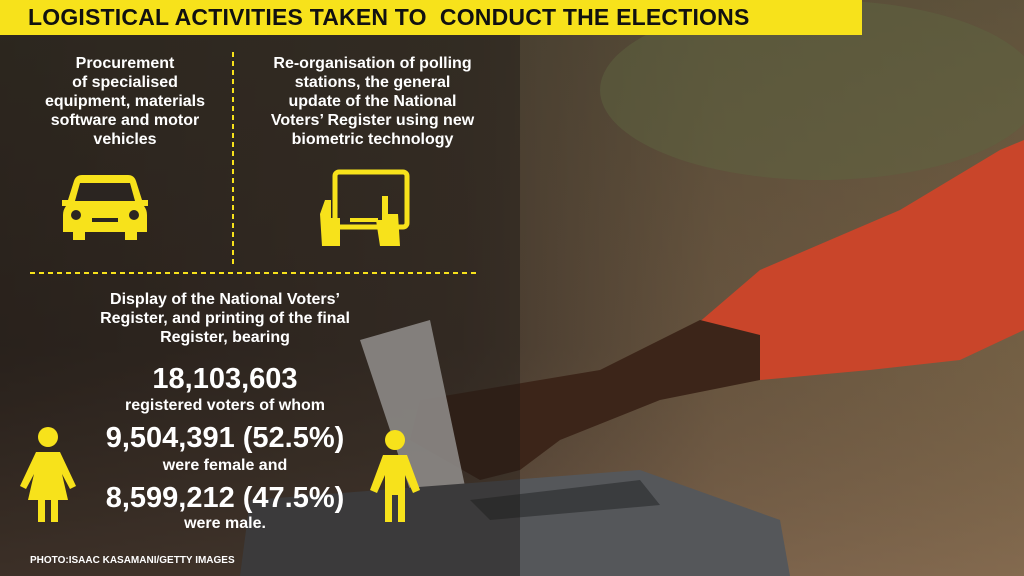 The image size is (1024, 576). I want to click on car-icon, so click(105, 207).